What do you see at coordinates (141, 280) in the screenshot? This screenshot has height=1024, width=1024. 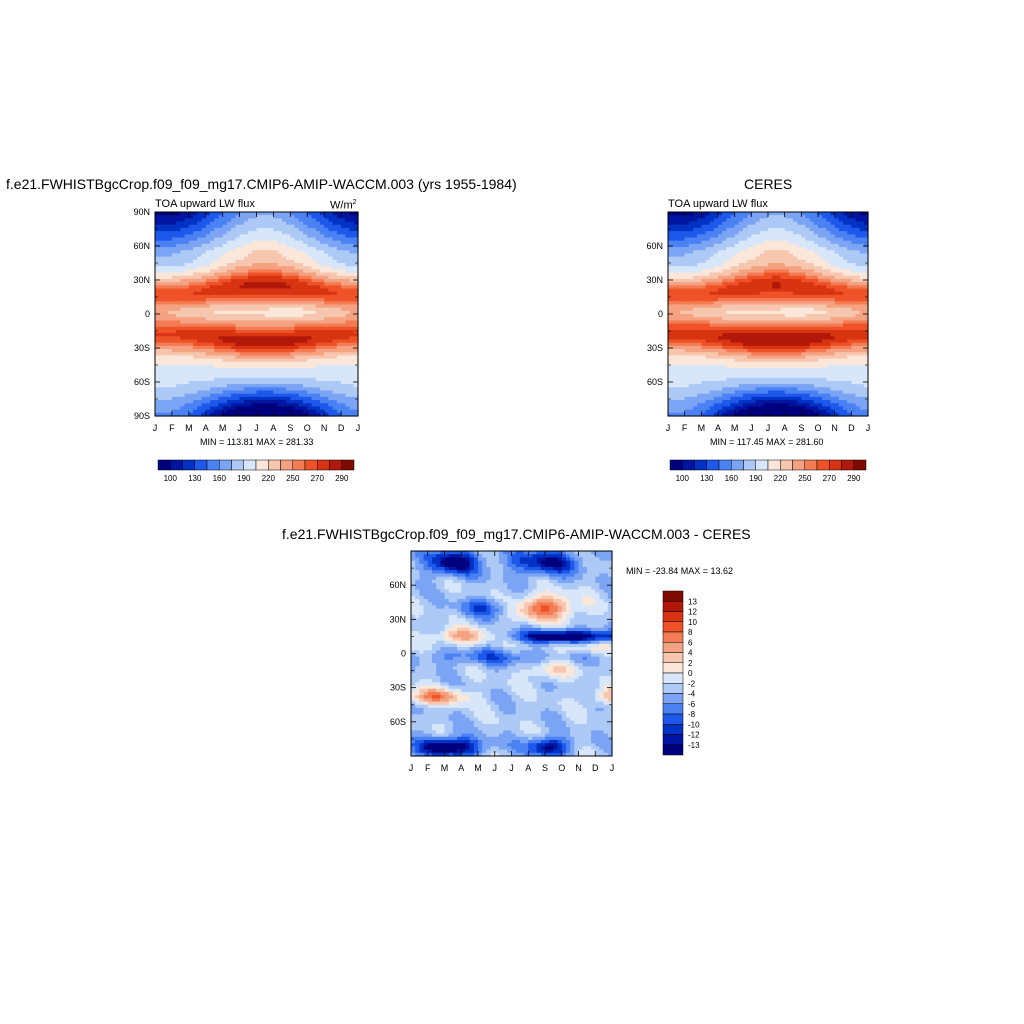 I see `y-tick-label: 30N` at bounding box center [141, 280].